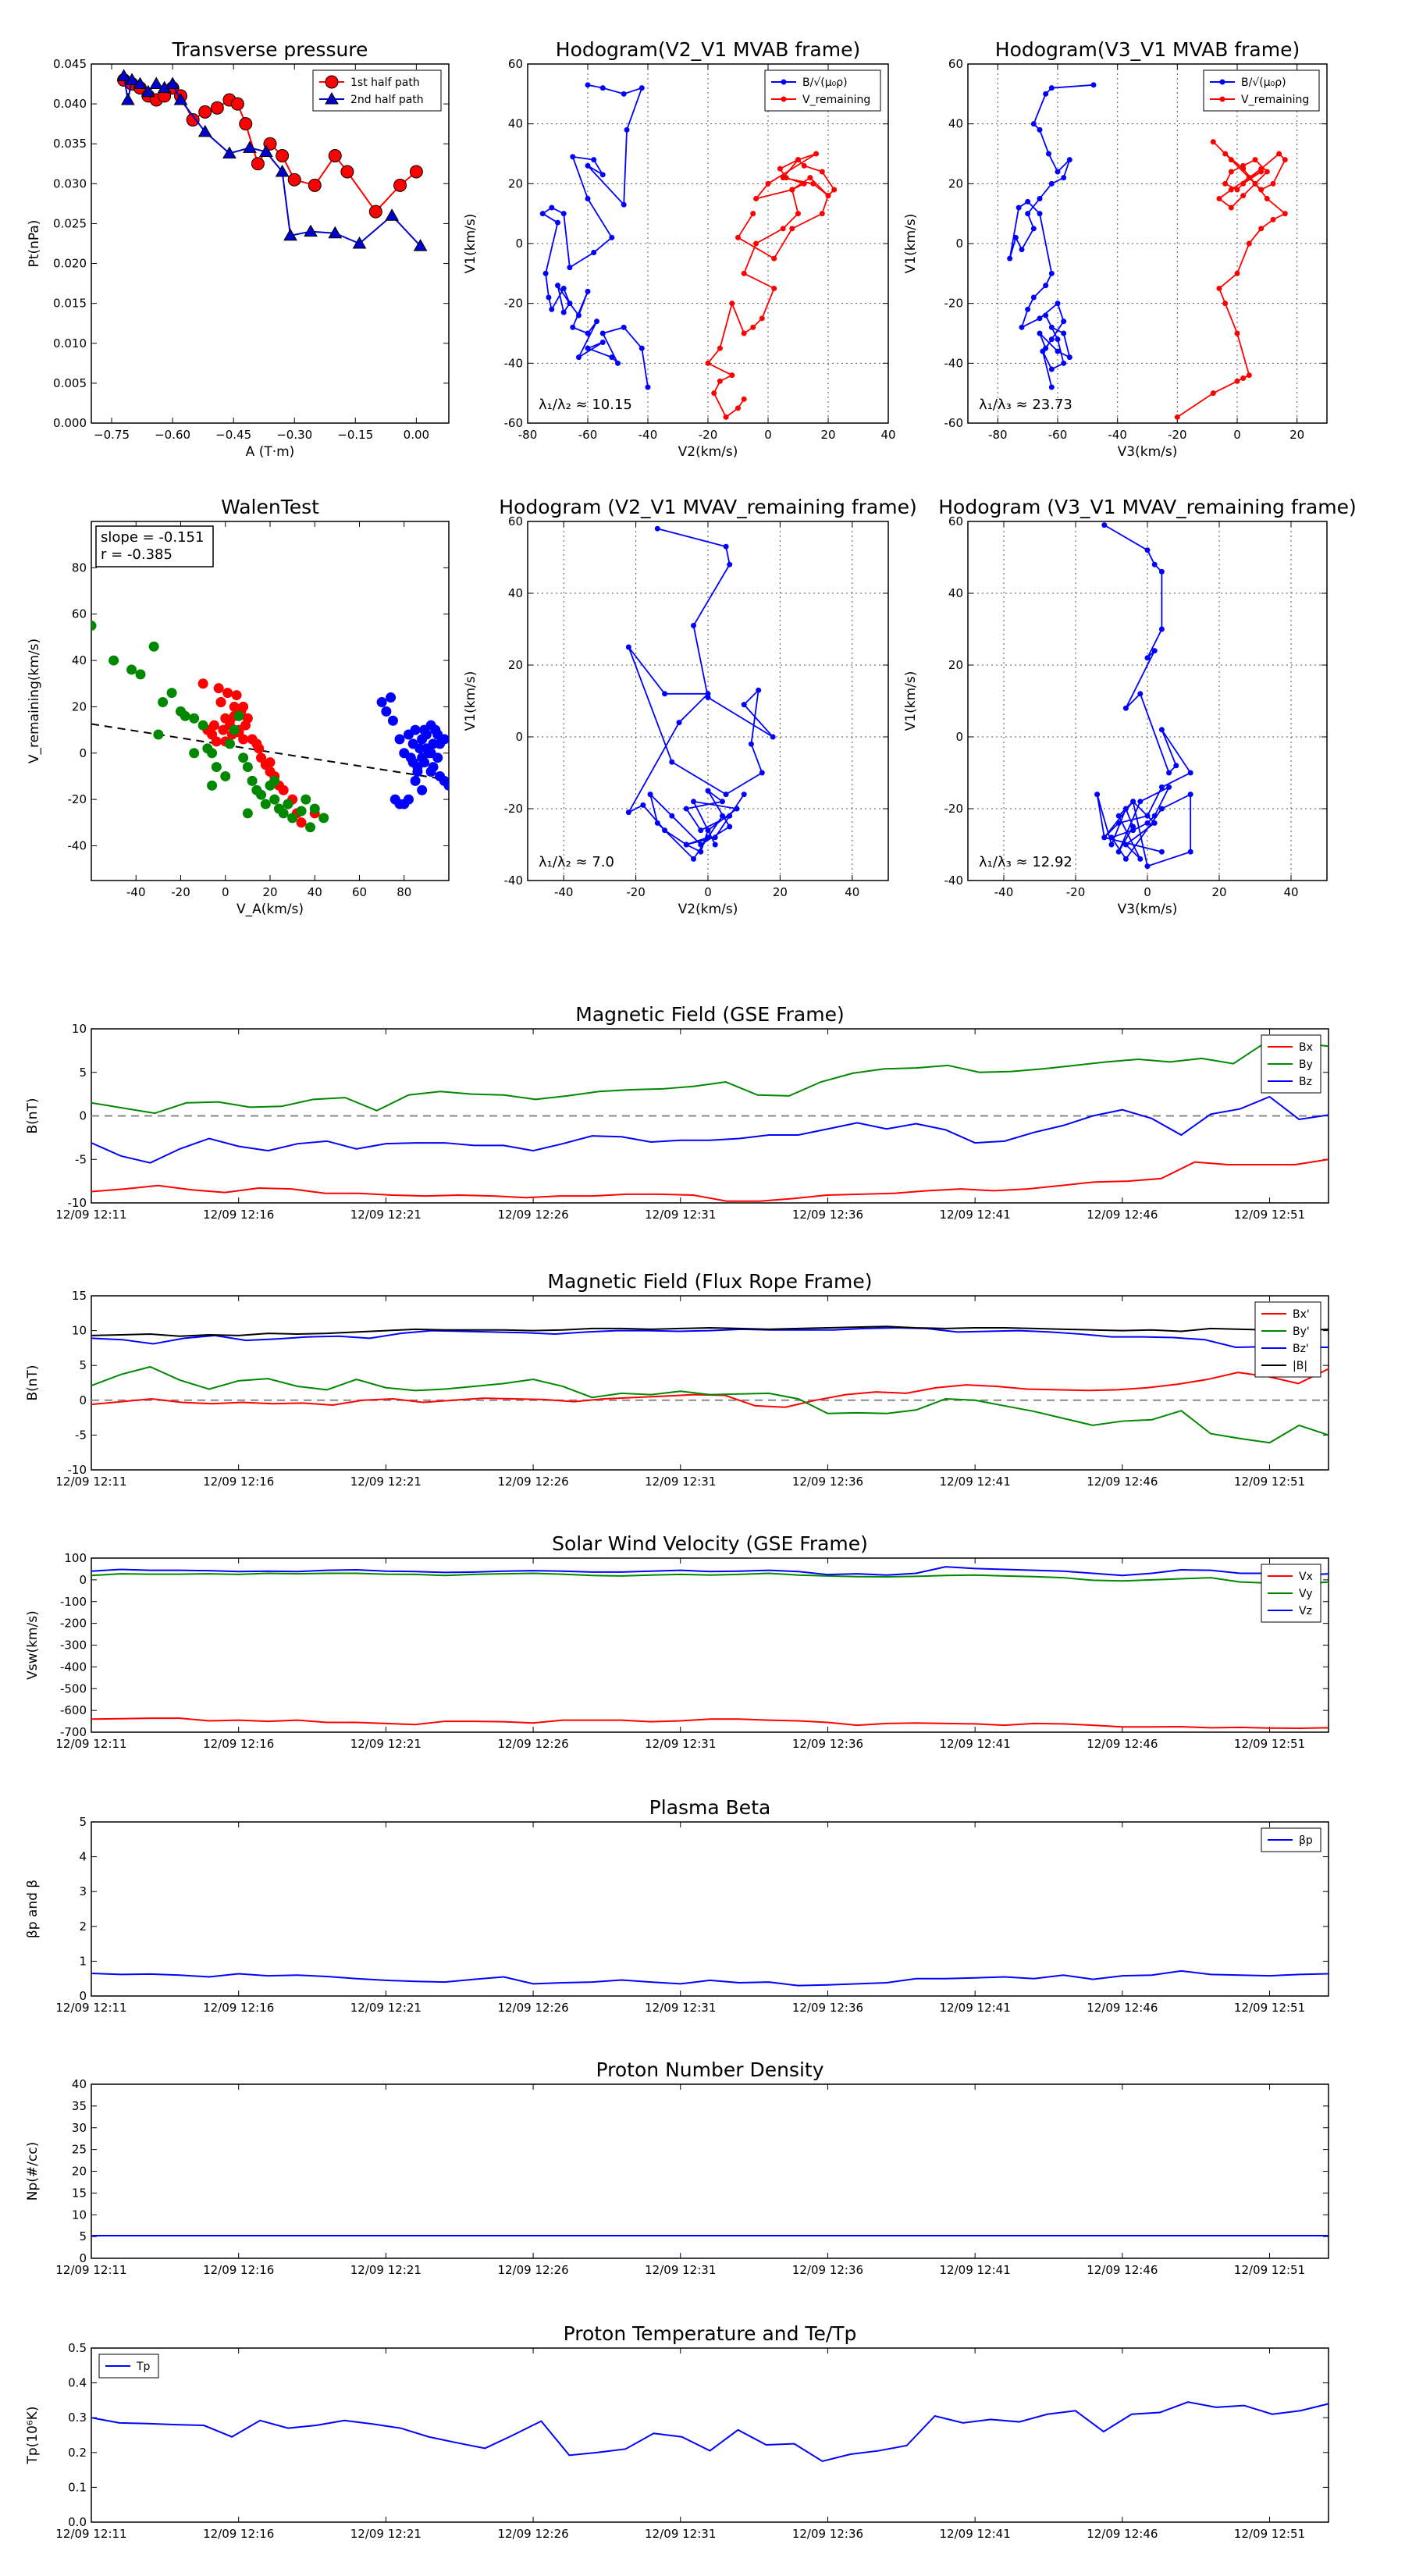  What do you see at coordinates (708, 909) in the screenshot?
I see `x-axis-label: V2(km/s)` at bounding box center [708, 909].